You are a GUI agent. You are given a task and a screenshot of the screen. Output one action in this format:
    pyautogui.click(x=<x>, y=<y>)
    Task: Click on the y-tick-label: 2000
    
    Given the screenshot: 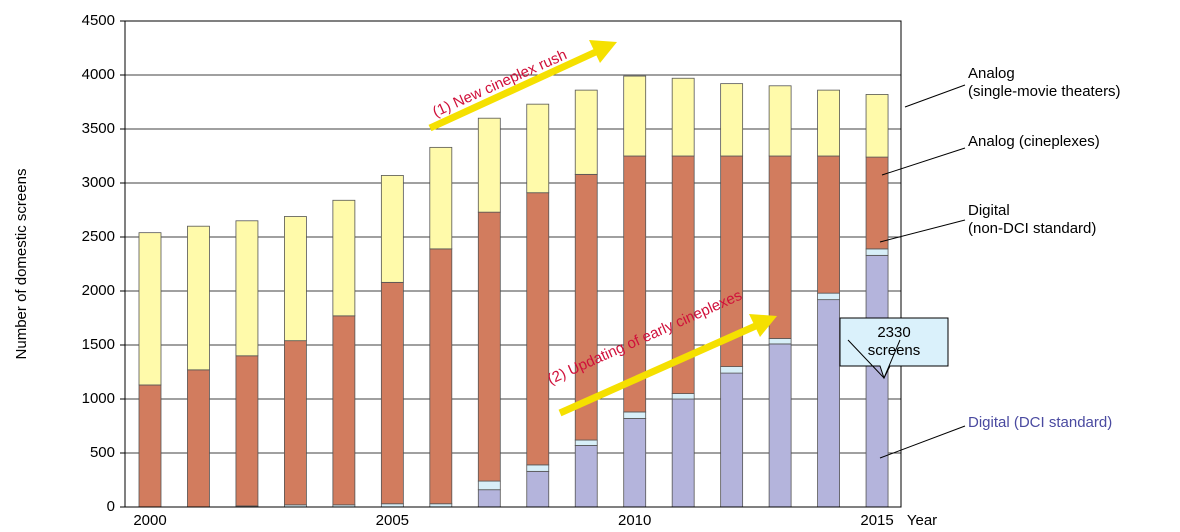 What is the action you would take?
    pyautogui.click(x=98, y=290)
    